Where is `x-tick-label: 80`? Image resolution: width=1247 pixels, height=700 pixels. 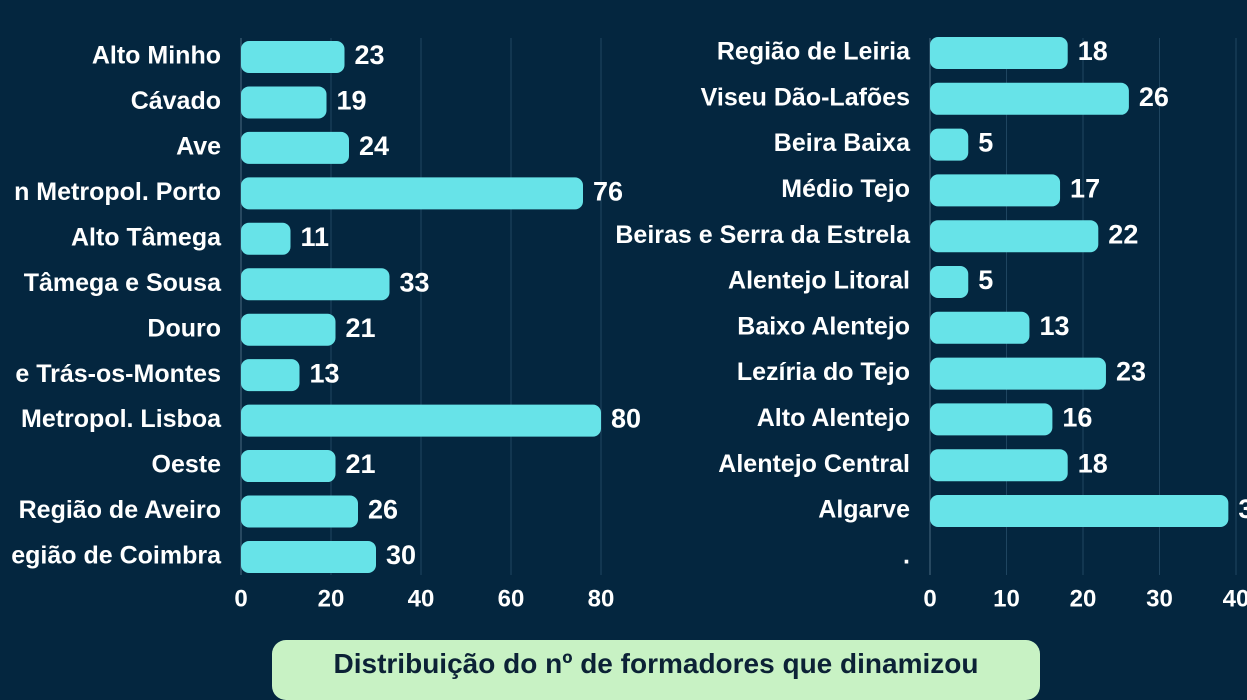 x-tick-label: 80 is located at coordinates (601, 598).